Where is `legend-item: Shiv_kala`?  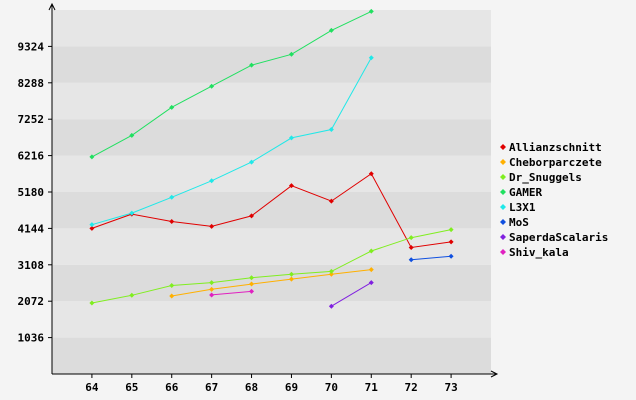 legend-item: Shiv_kala is located at coordinates (534, 252).